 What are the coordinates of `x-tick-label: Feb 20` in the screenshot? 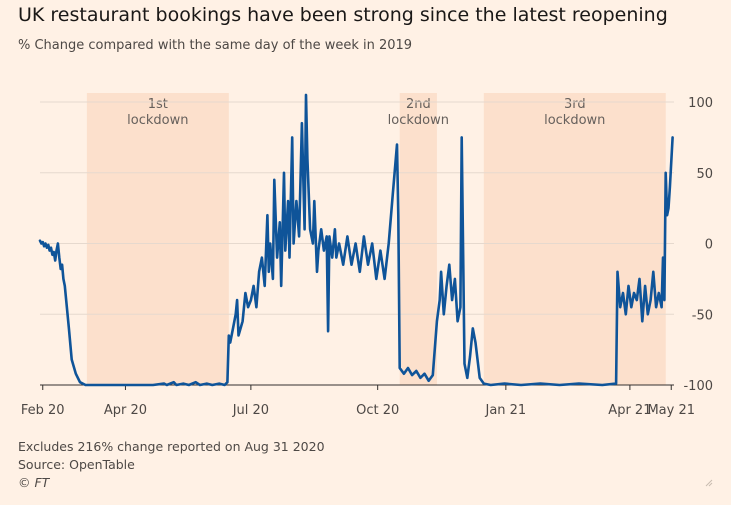 It's located at (43, 410).